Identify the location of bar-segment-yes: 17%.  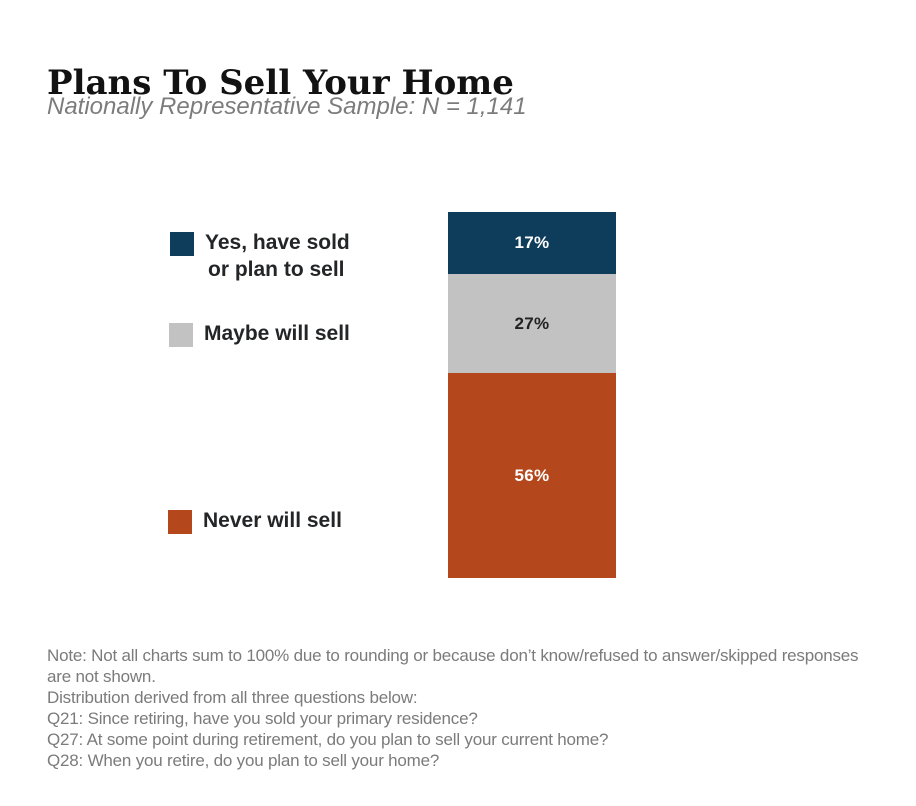
(532, 243).